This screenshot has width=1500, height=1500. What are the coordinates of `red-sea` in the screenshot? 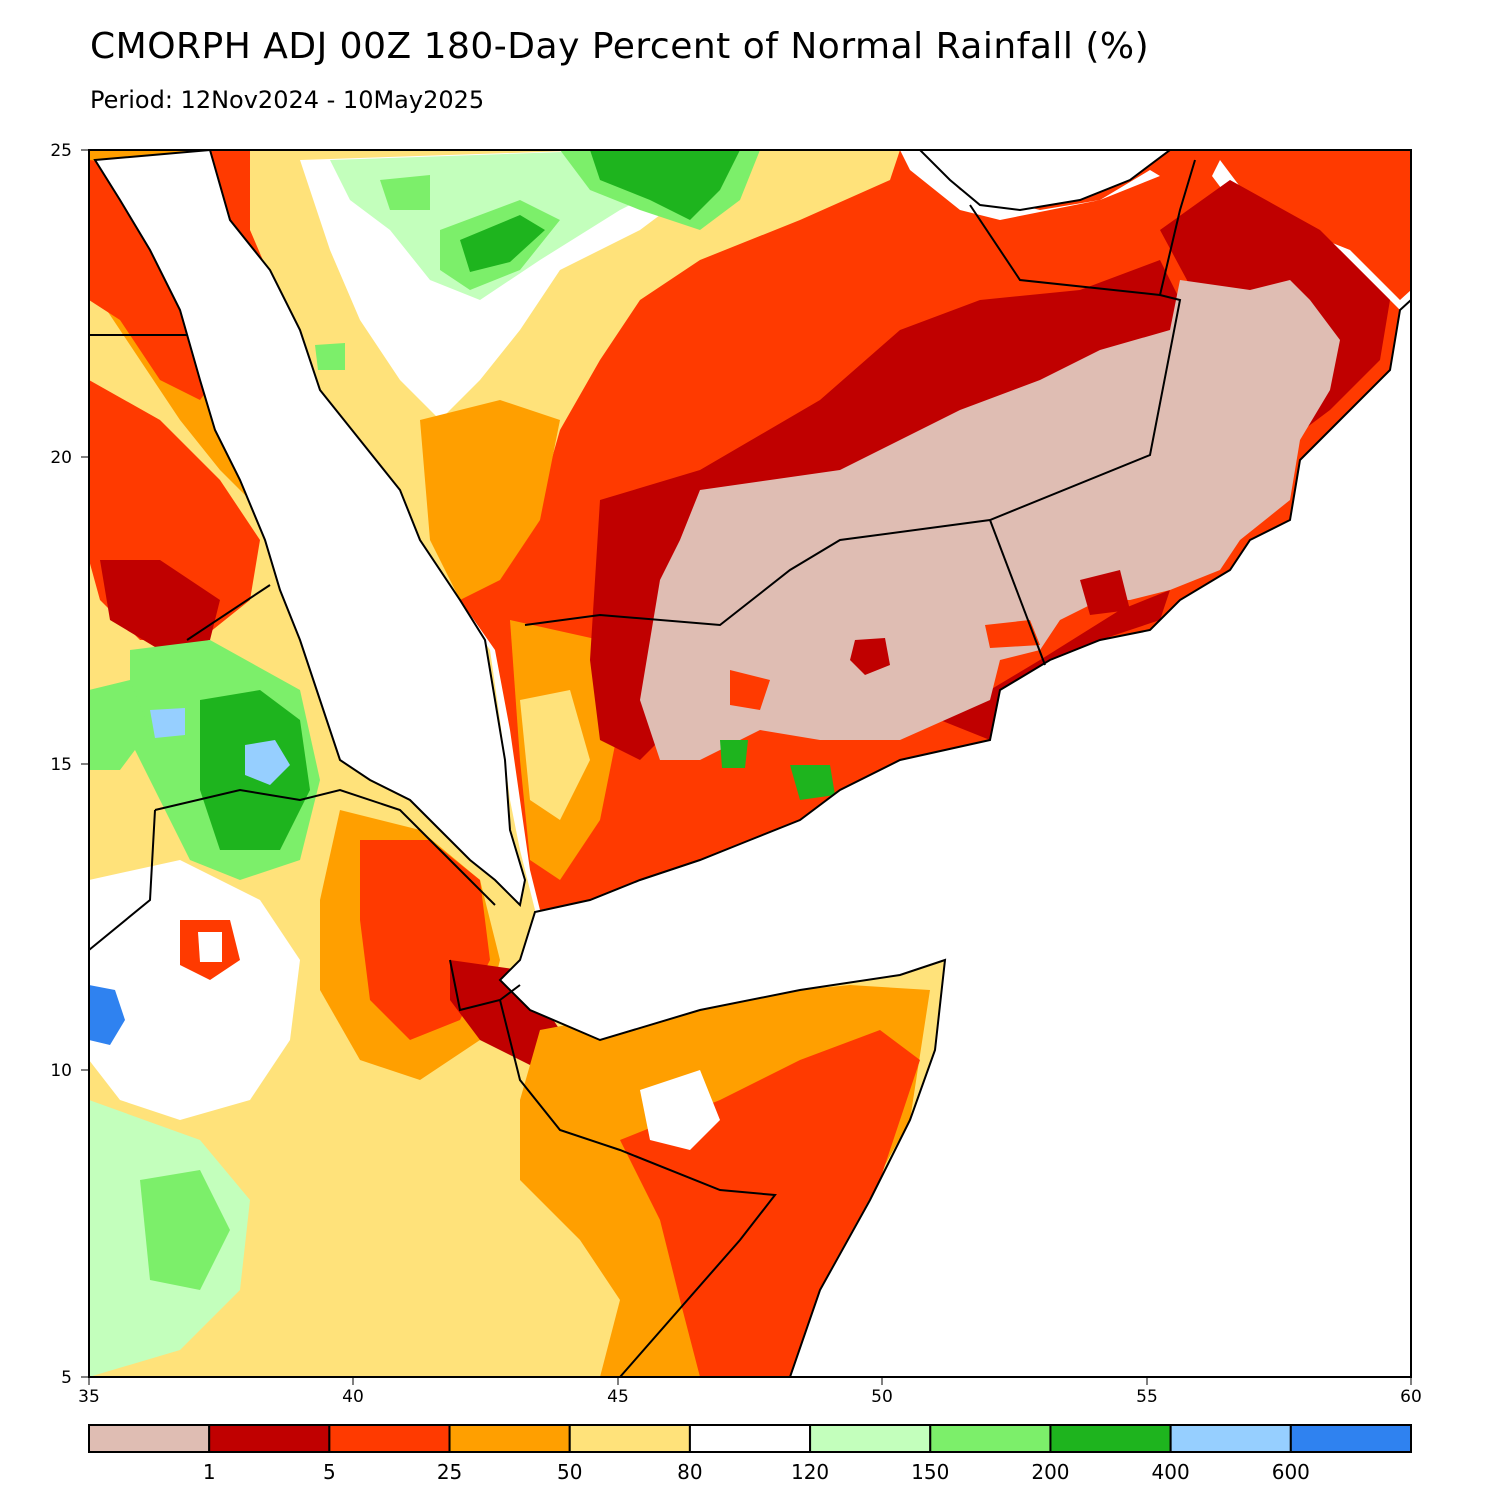 It's located at (310, 529).